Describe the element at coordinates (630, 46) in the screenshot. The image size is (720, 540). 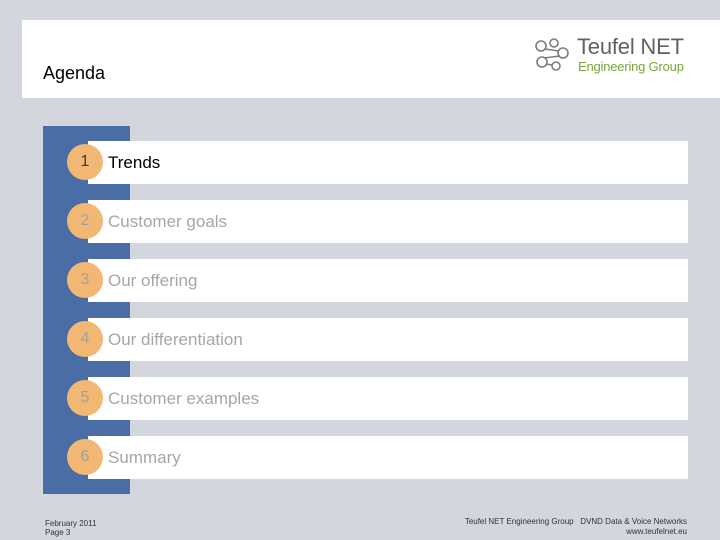
I see `logo-name: Teufel NET` at that location.